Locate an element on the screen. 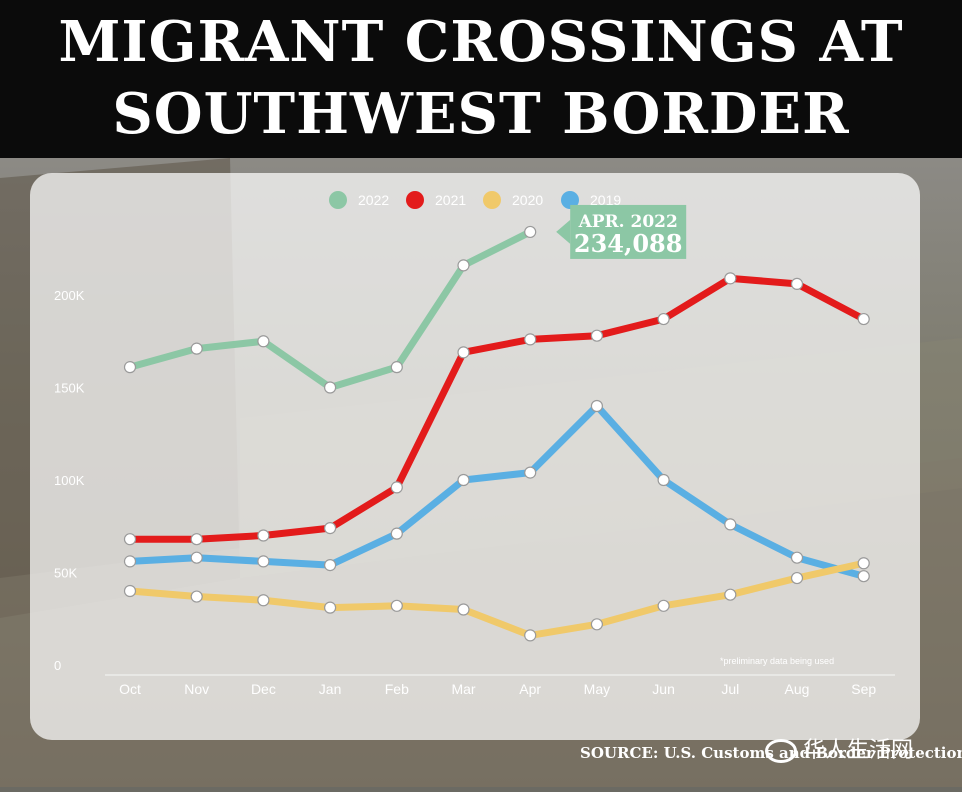 The width and height of the screenshot is (962, 792). legend-label-2020: 2020 is located at coordinates (527, 200).